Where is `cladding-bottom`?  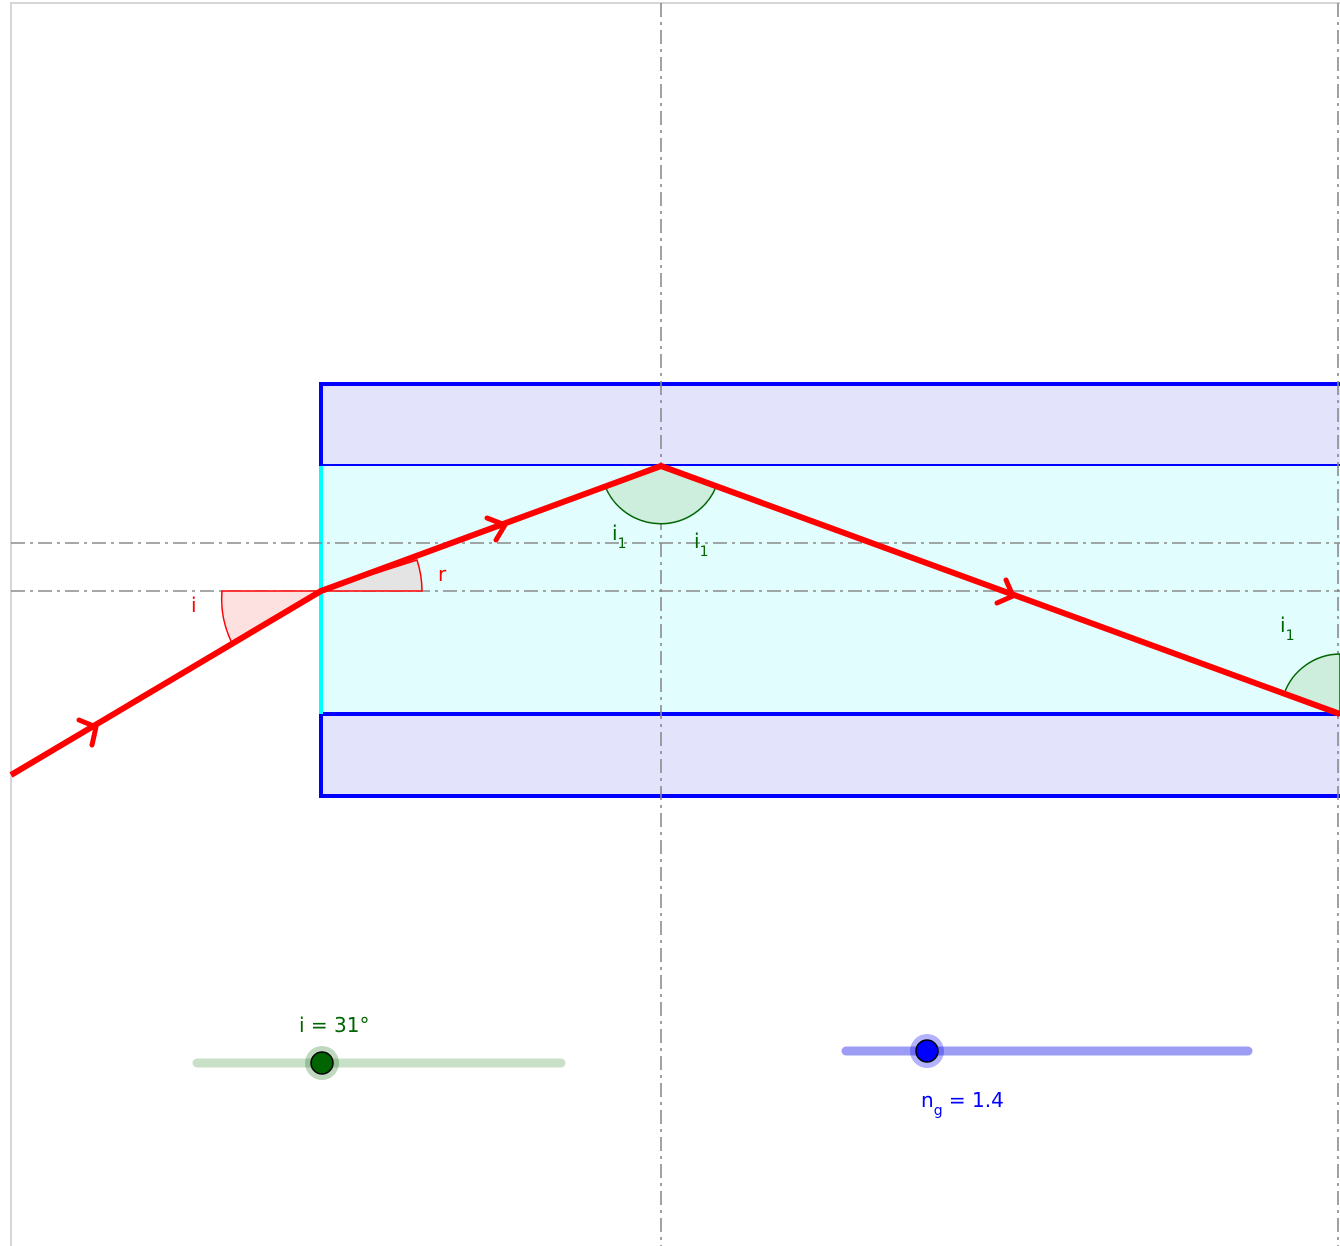
cladding-bottom is located at coordinates (829, 755).